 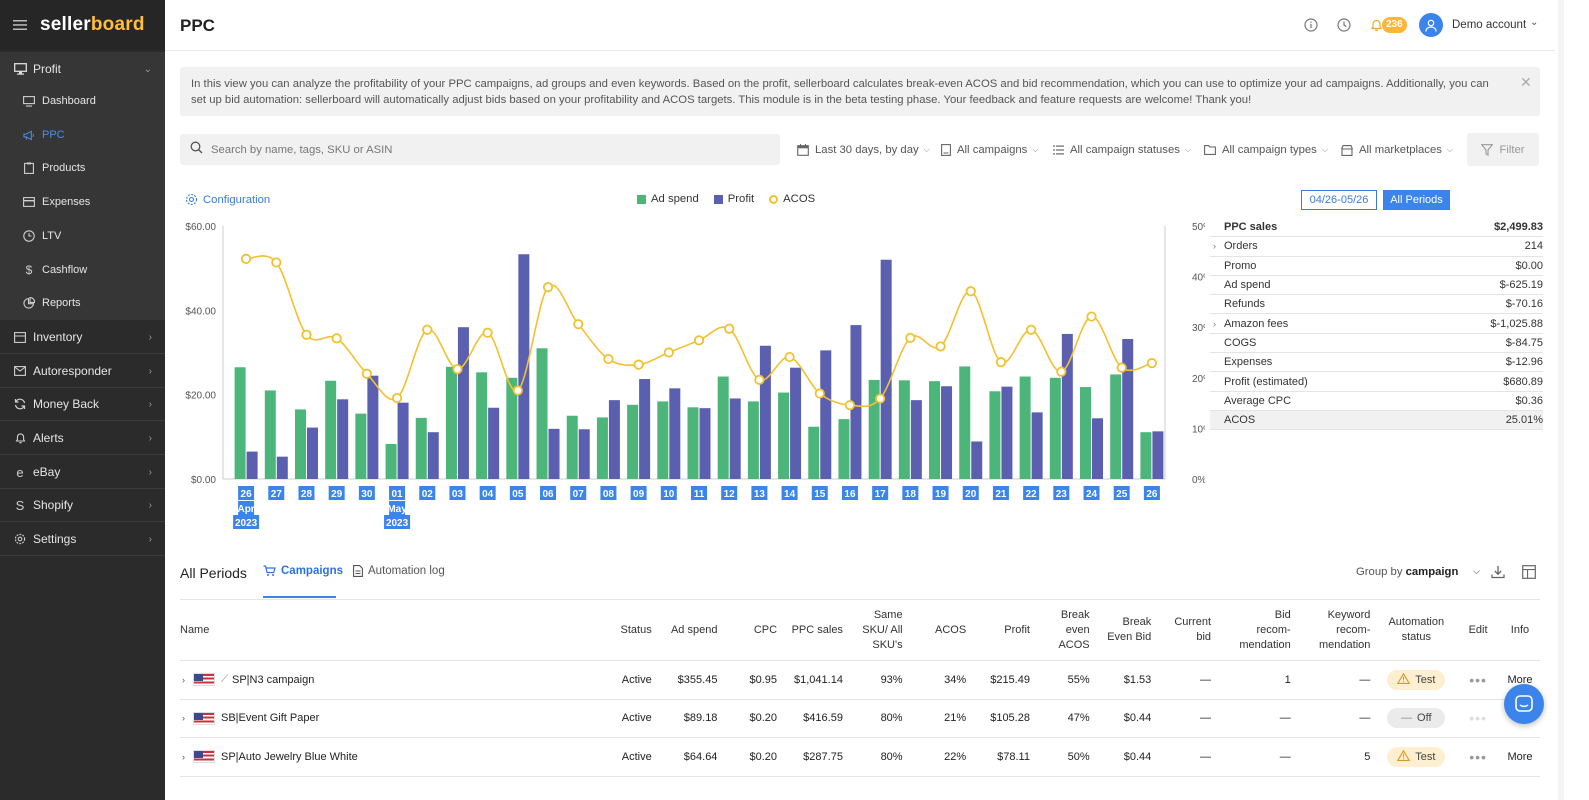 I want to click on chevron-down-icon: ⌄, so click(x=1534, y=22).